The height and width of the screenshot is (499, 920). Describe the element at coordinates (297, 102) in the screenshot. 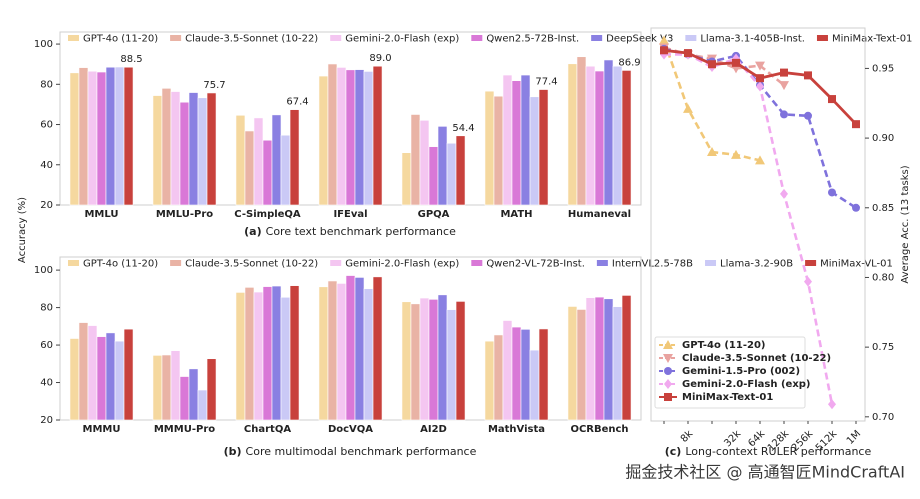

I see `value-label: 67.4` at that location.